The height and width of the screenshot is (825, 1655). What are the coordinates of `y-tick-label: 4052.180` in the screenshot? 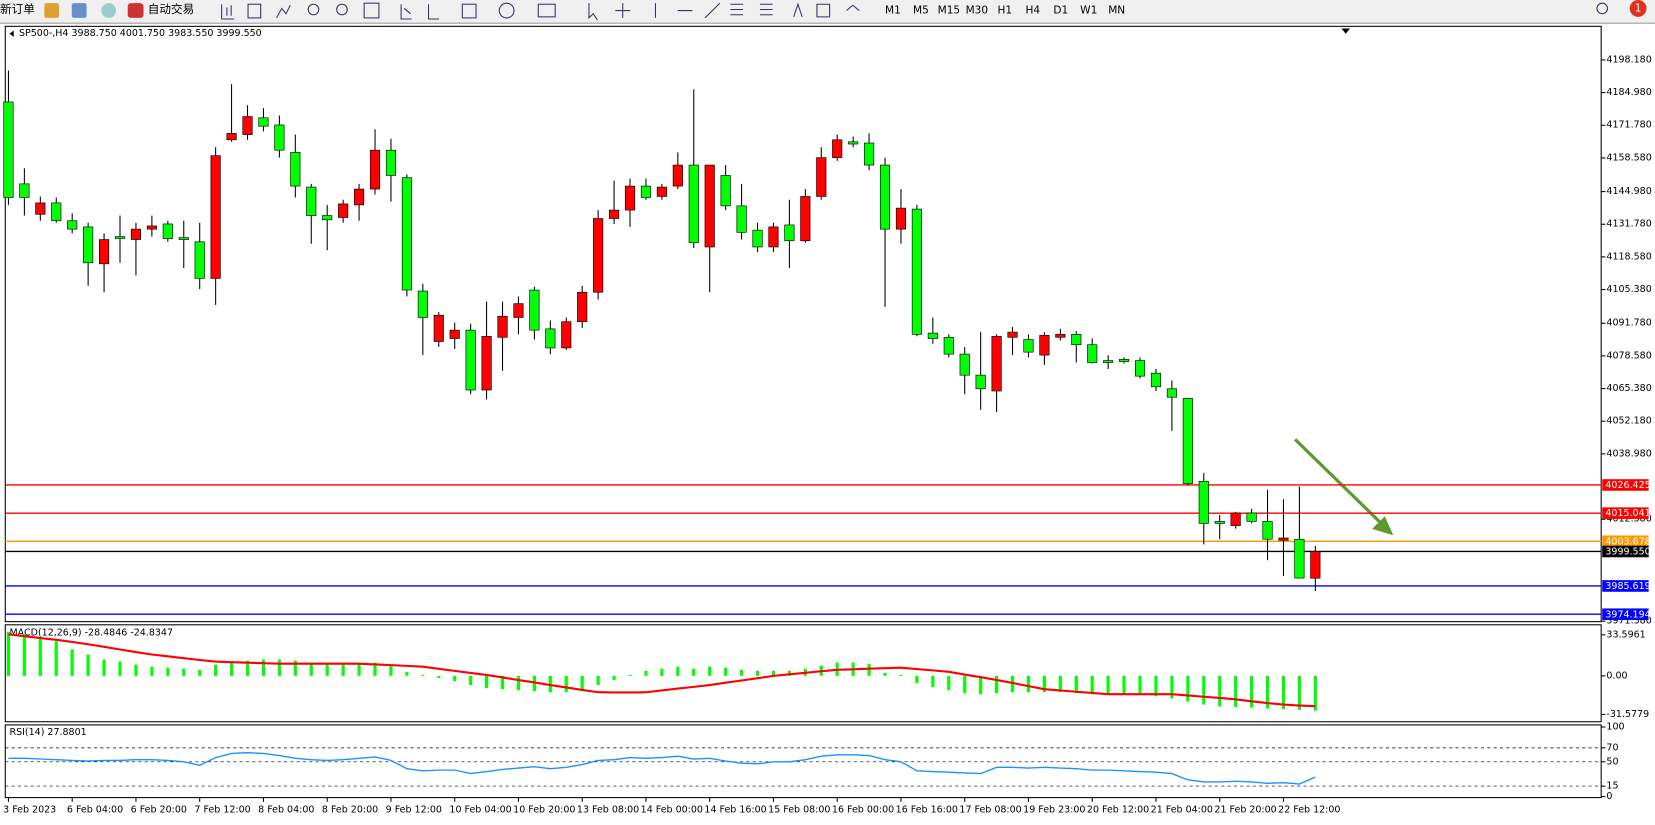 It's located at (1628, 421).